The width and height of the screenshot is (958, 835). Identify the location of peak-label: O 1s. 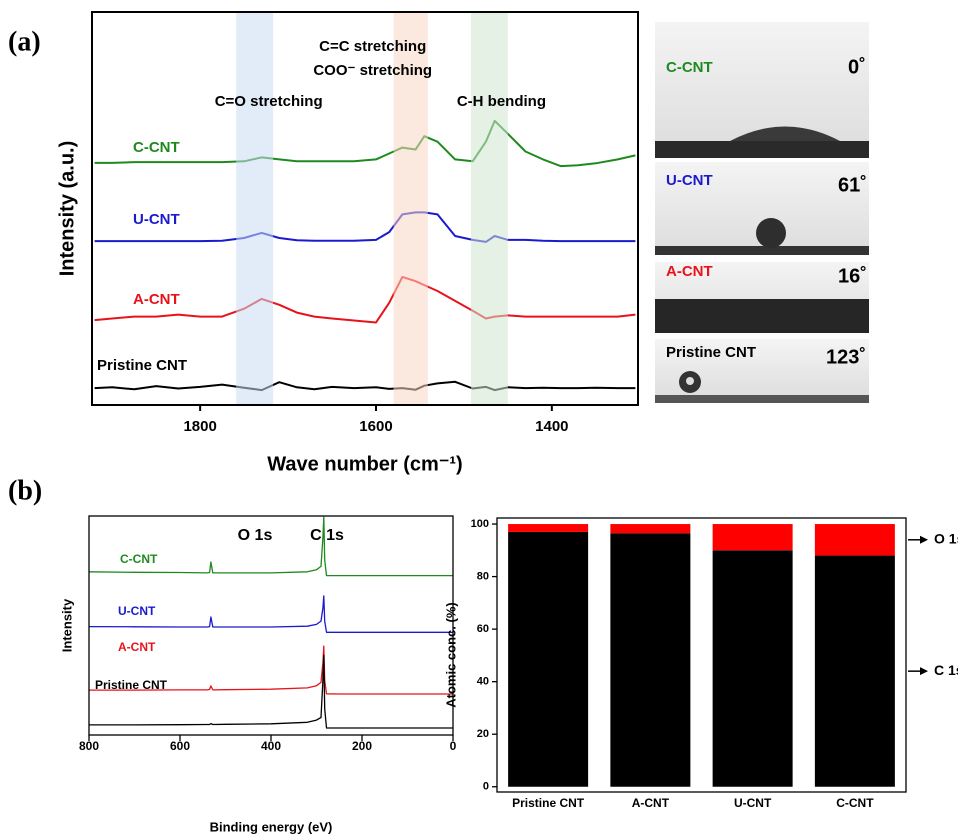
(255, 535).